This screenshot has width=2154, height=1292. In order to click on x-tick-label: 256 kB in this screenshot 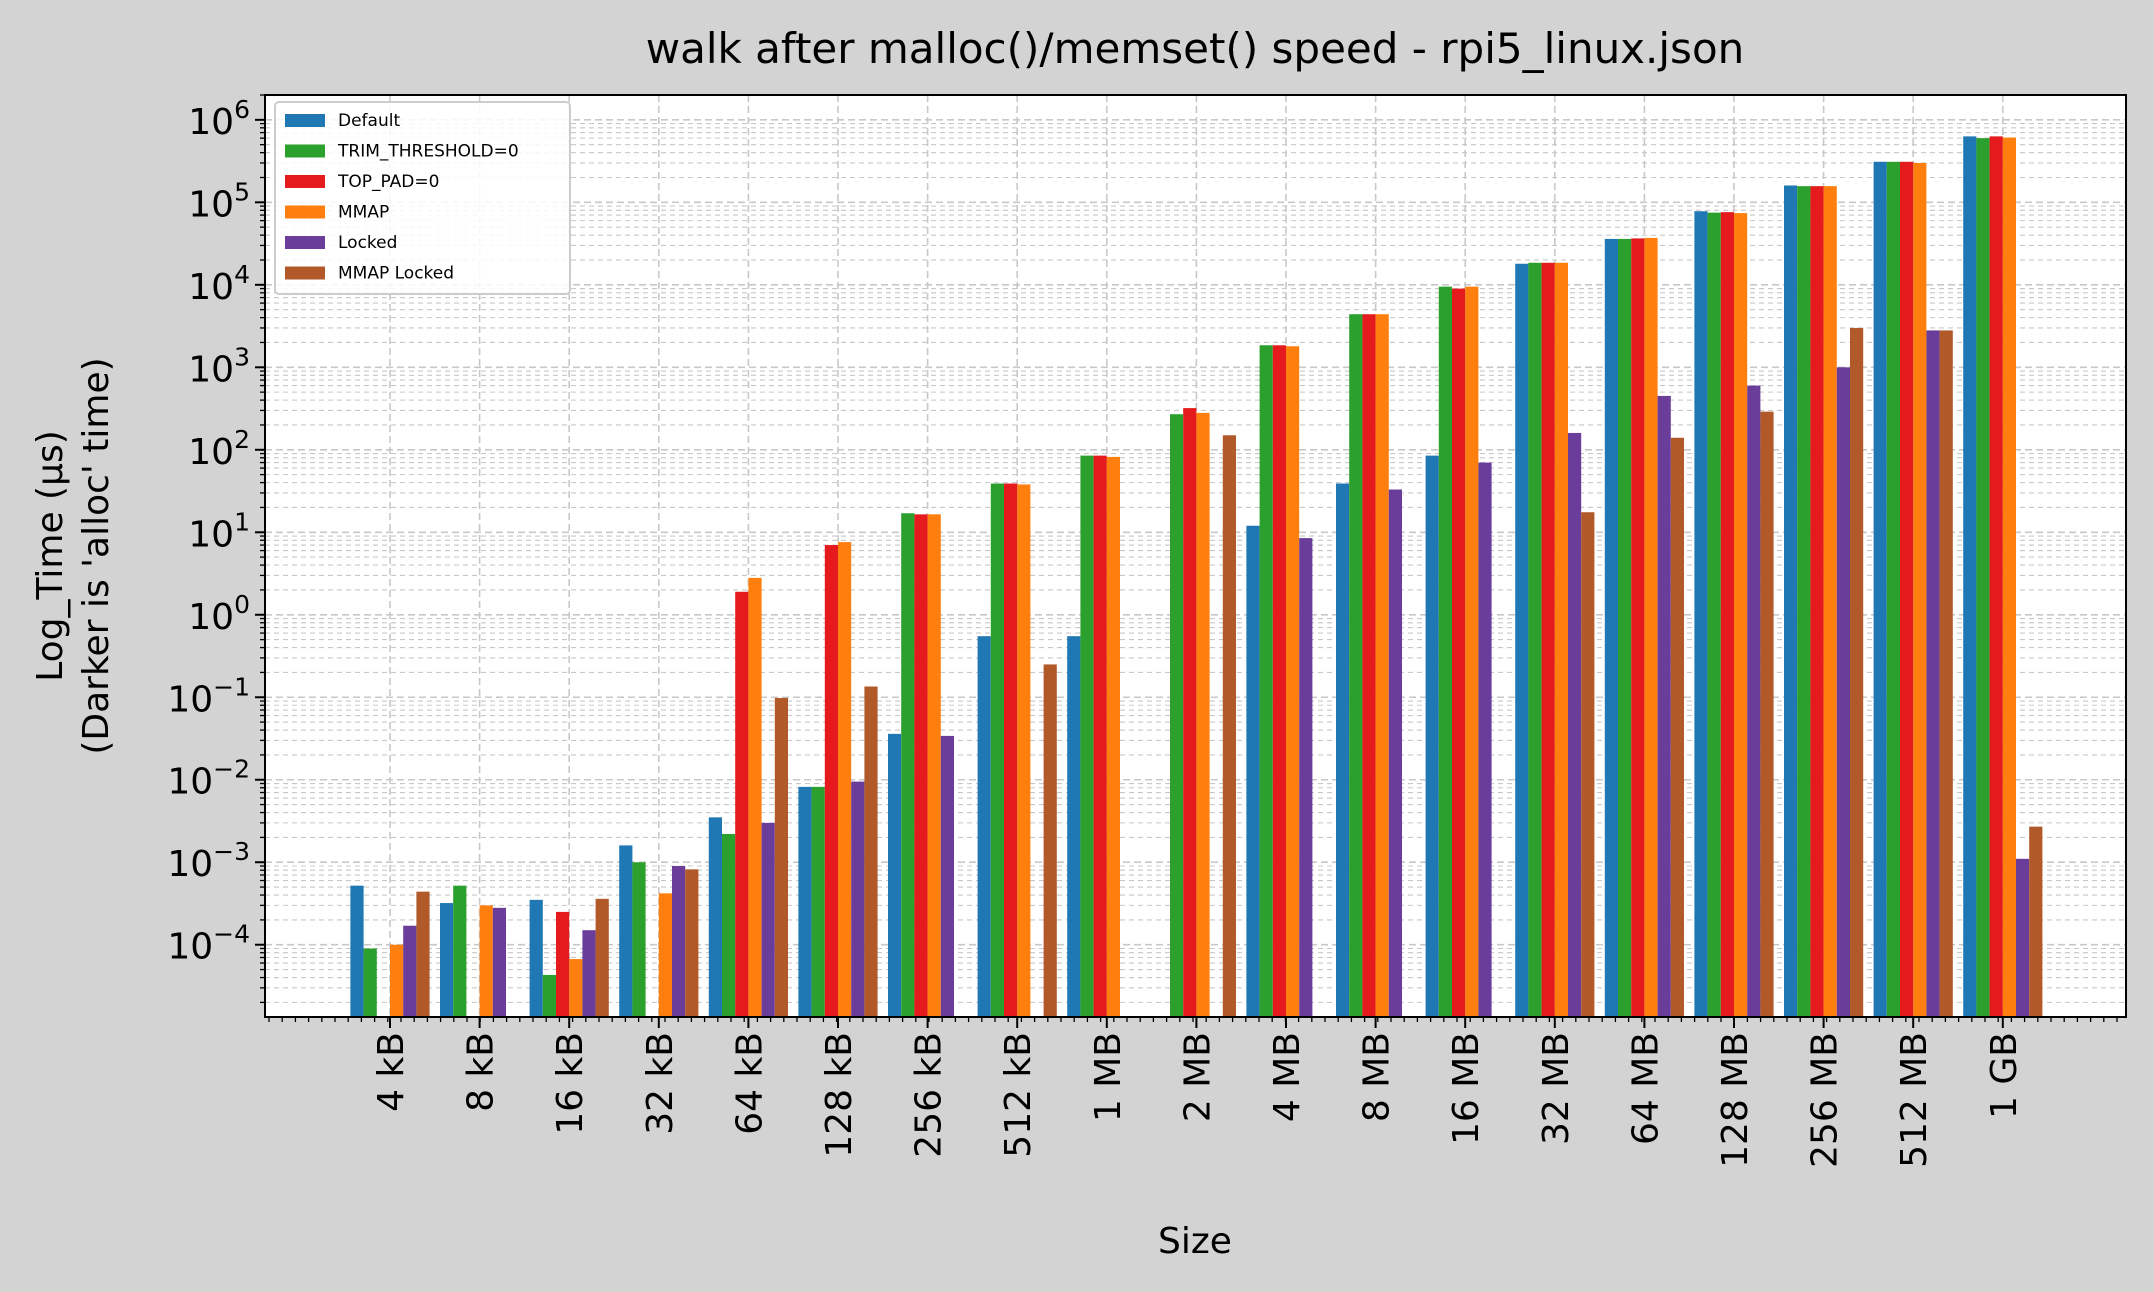, I will do `click(929, 1095)`.